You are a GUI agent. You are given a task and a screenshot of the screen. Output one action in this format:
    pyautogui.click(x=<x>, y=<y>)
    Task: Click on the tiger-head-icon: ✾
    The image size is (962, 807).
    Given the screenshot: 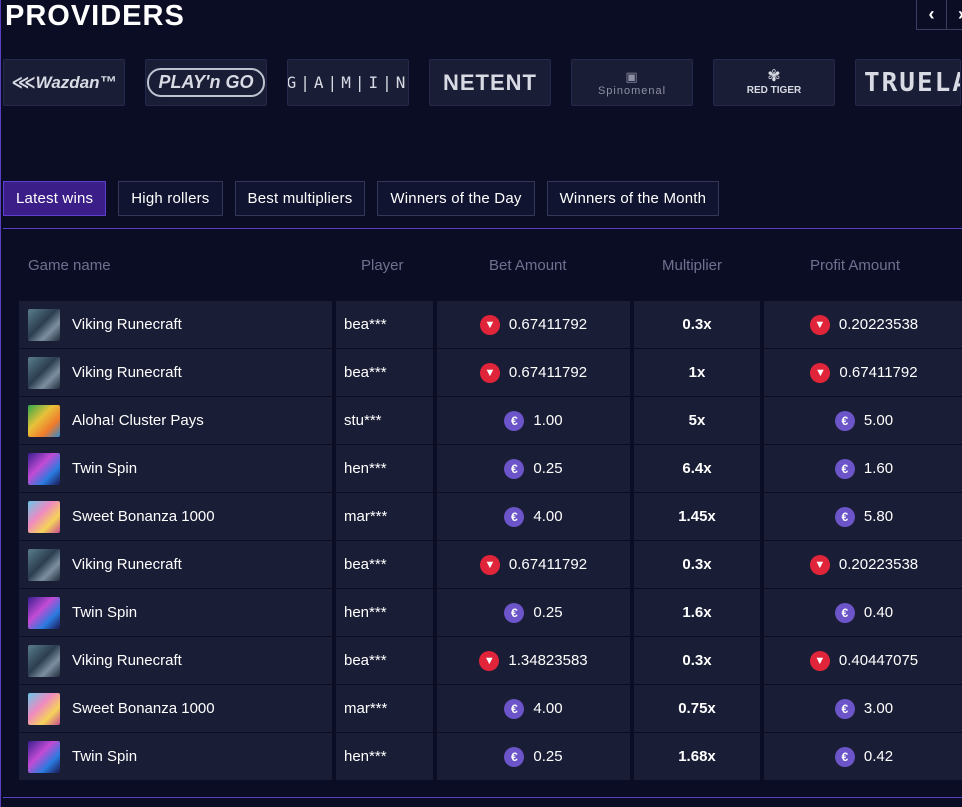 What is the action you would take?
    pyautogui.click(x=774, y=76)
    